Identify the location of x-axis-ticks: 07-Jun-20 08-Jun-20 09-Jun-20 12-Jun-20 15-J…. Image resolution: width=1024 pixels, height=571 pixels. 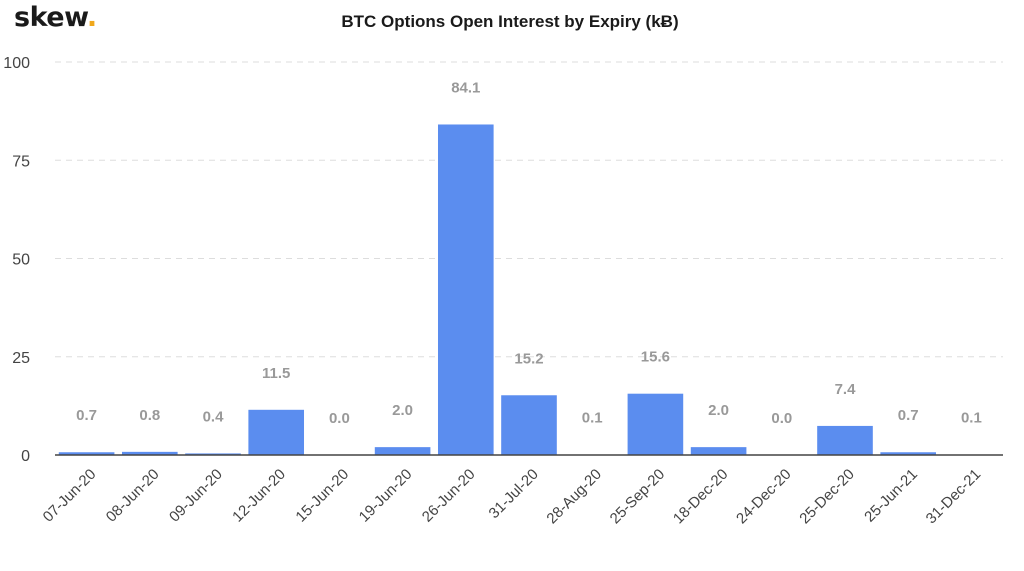
(512, 497).